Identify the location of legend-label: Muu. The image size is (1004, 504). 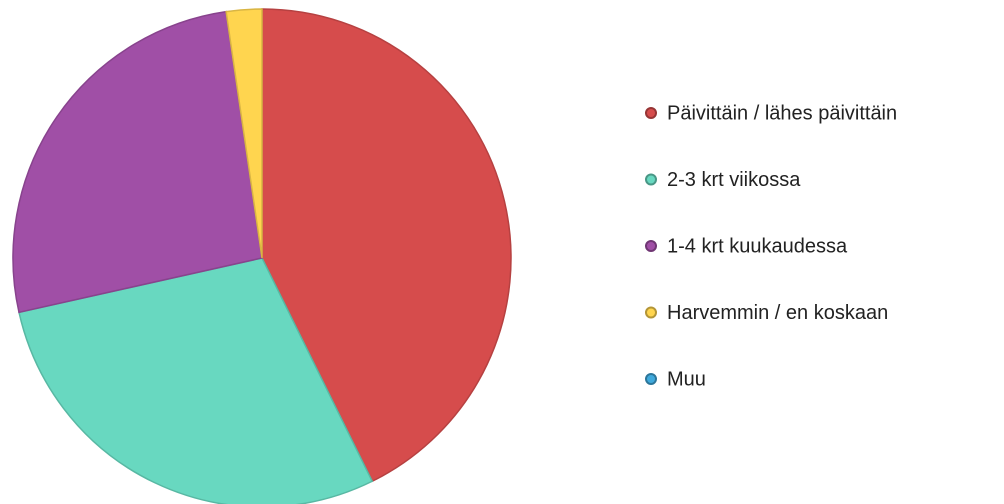
(686, 379).